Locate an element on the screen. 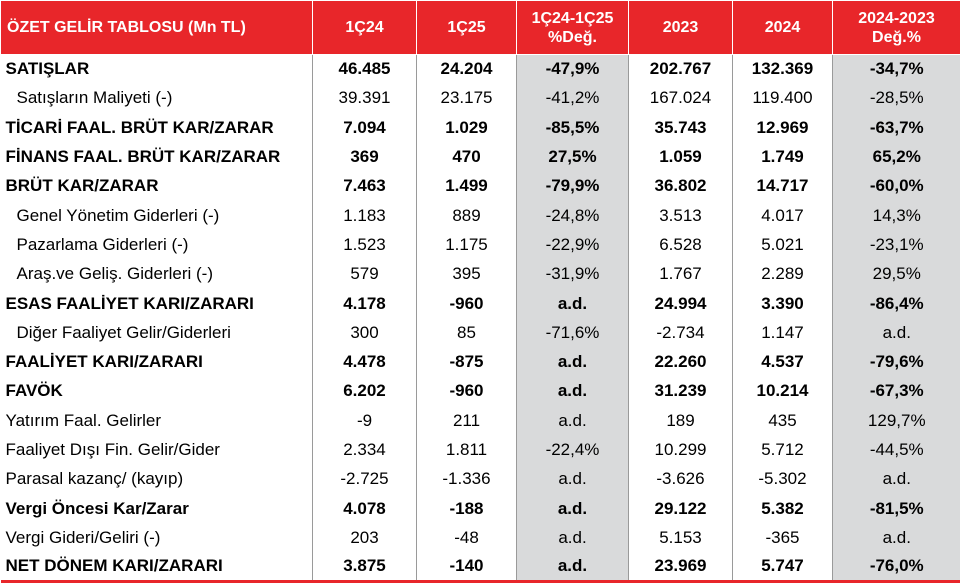  cell-year-change: -67,3% is located at coordinates (896, 391).